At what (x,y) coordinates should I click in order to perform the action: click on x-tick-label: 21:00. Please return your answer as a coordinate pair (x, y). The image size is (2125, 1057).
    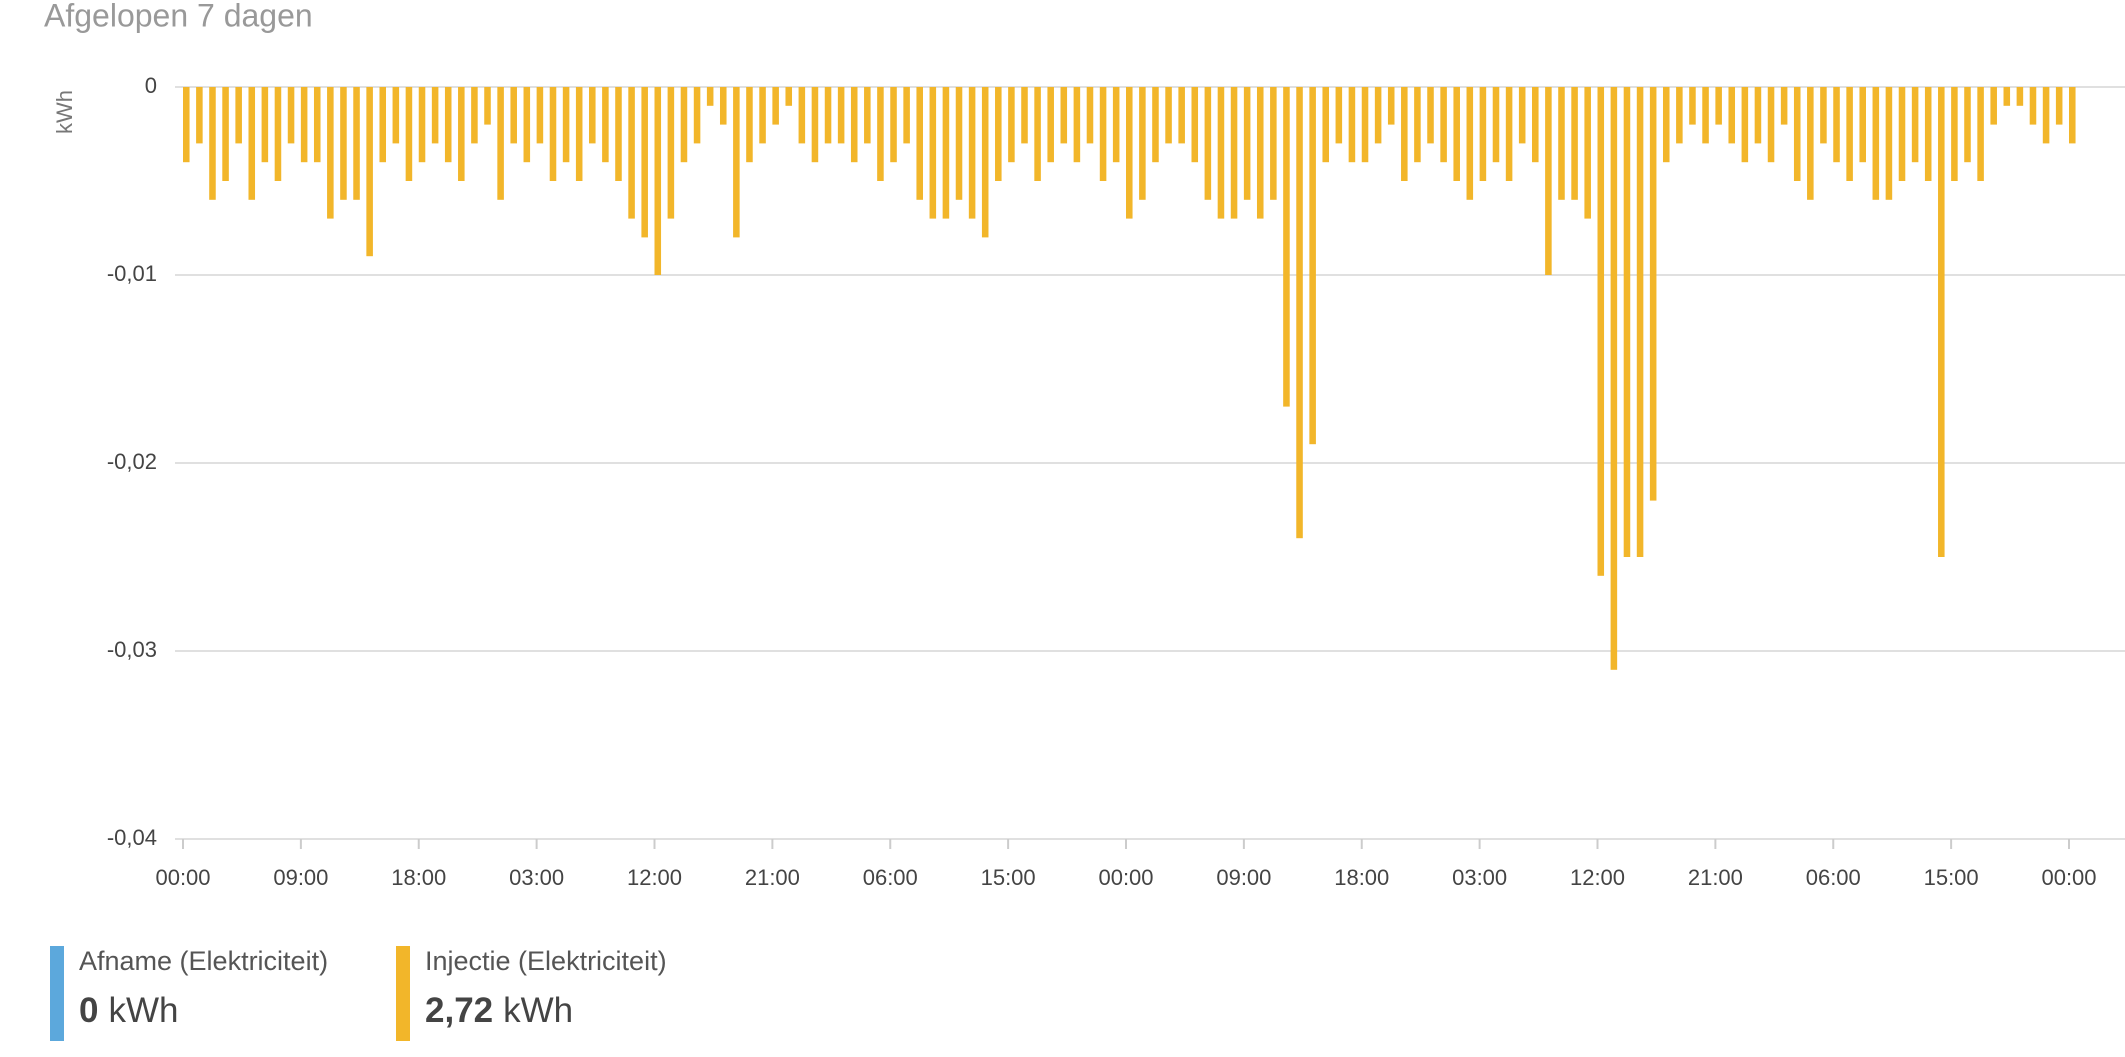
    Looking at the image, I should click on (1715, 877).